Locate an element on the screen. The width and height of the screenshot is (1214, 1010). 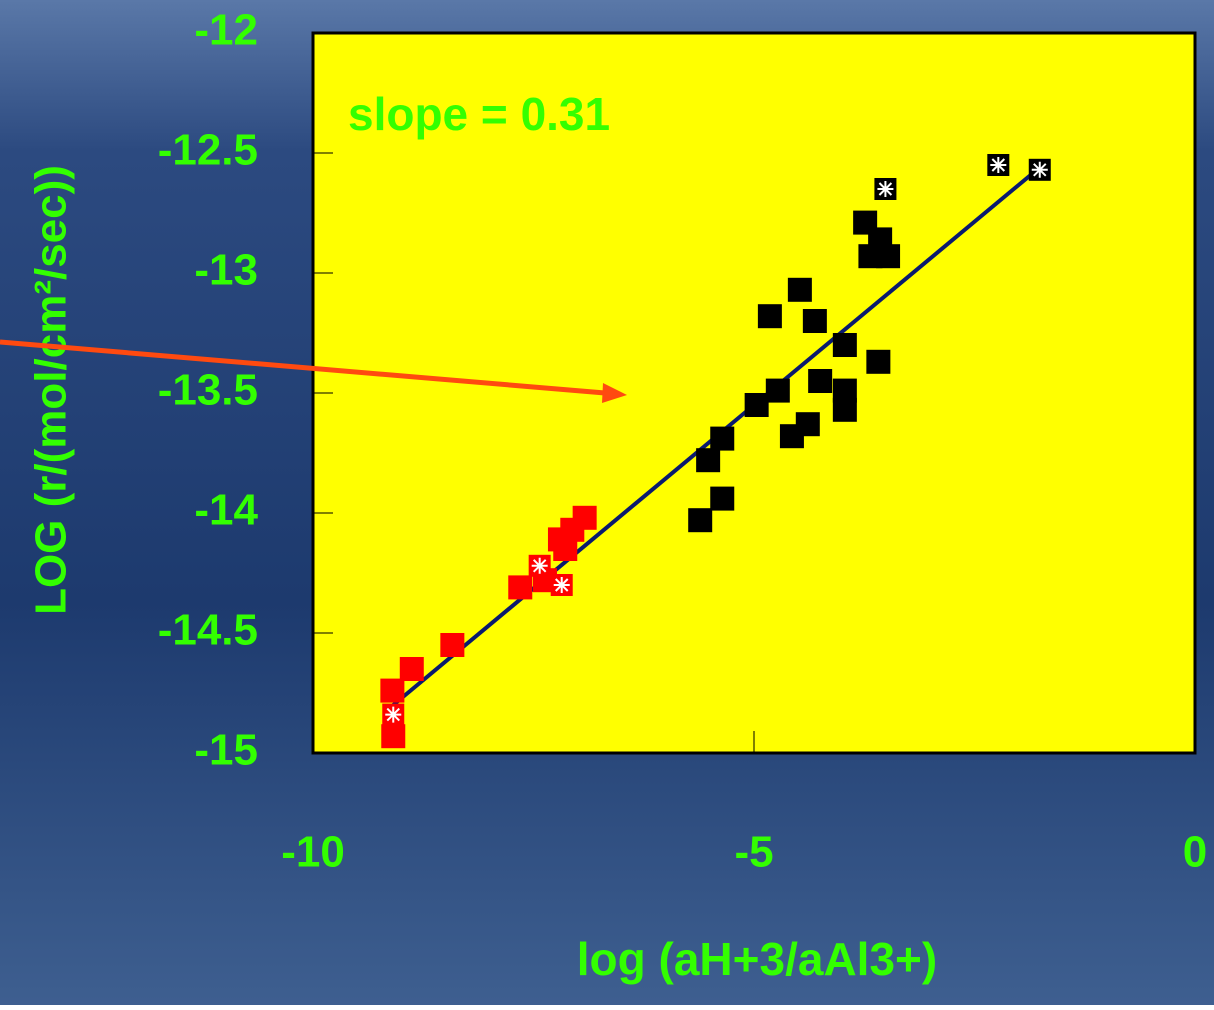
y-tick-label: -15 is located at coordinates (226, 750).